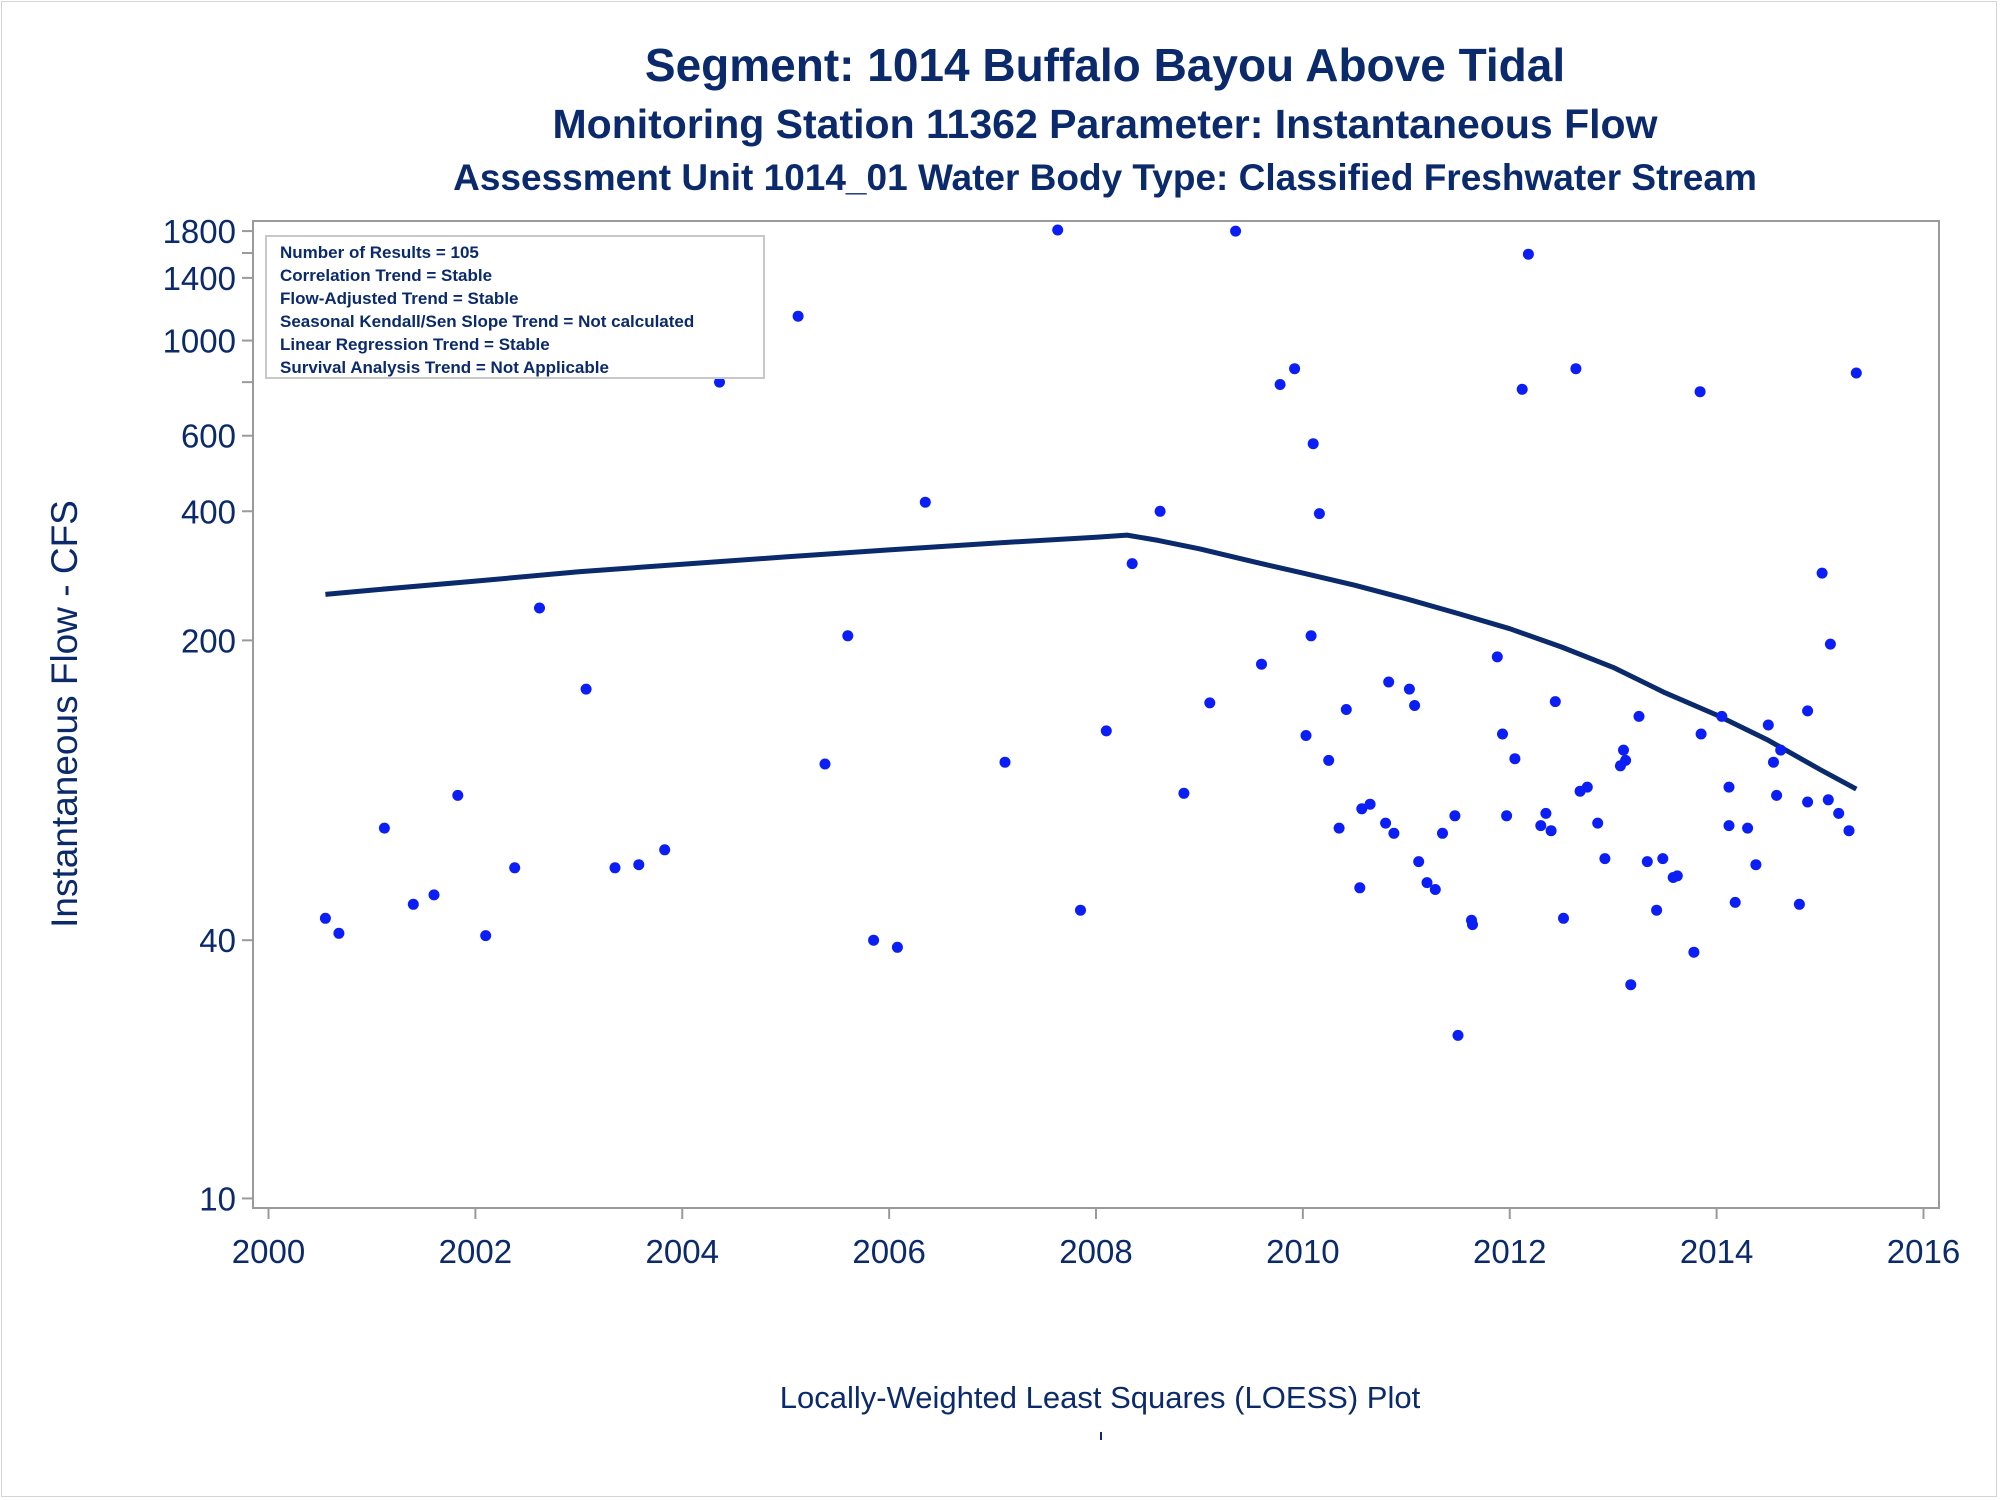 This screenshot has height=1500, width=2000. Describe the element at coordinates (1095, 1251) in the screenshot. I see `x-tick-label: 2008` at that location.